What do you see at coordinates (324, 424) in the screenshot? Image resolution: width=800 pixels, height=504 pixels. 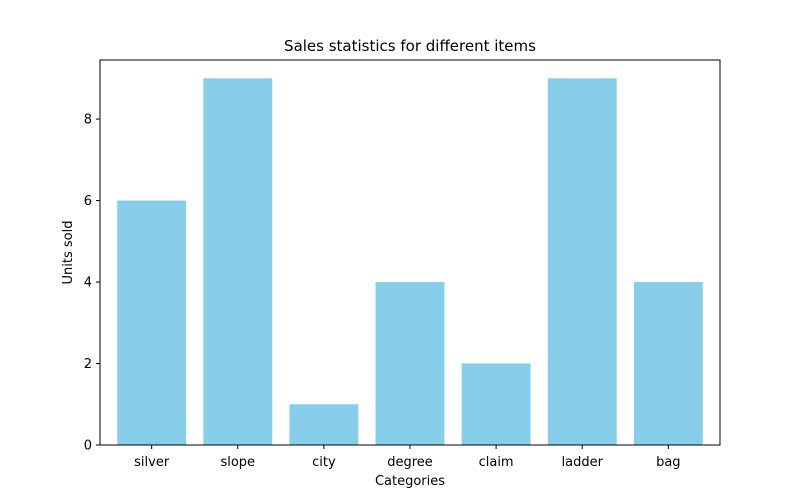 I see `bar-city` at bounding box center [324, 424].